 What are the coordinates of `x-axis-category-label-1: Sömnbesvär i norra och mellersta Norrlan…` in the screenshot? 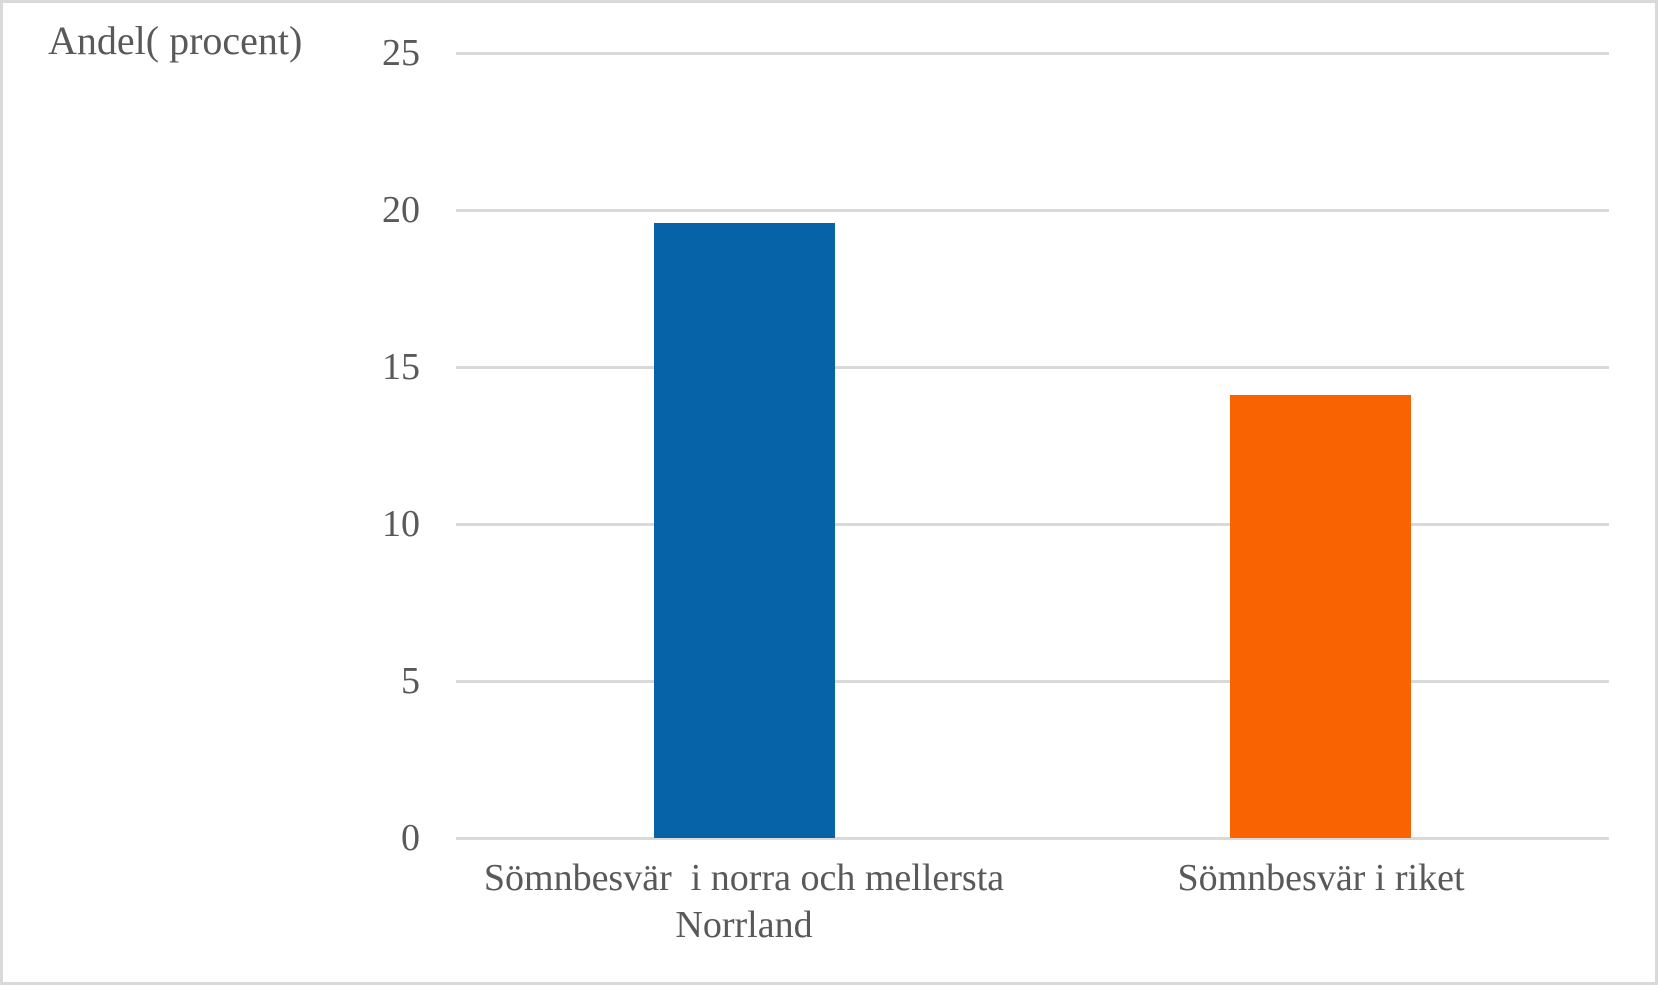 It's located at (744, 901).